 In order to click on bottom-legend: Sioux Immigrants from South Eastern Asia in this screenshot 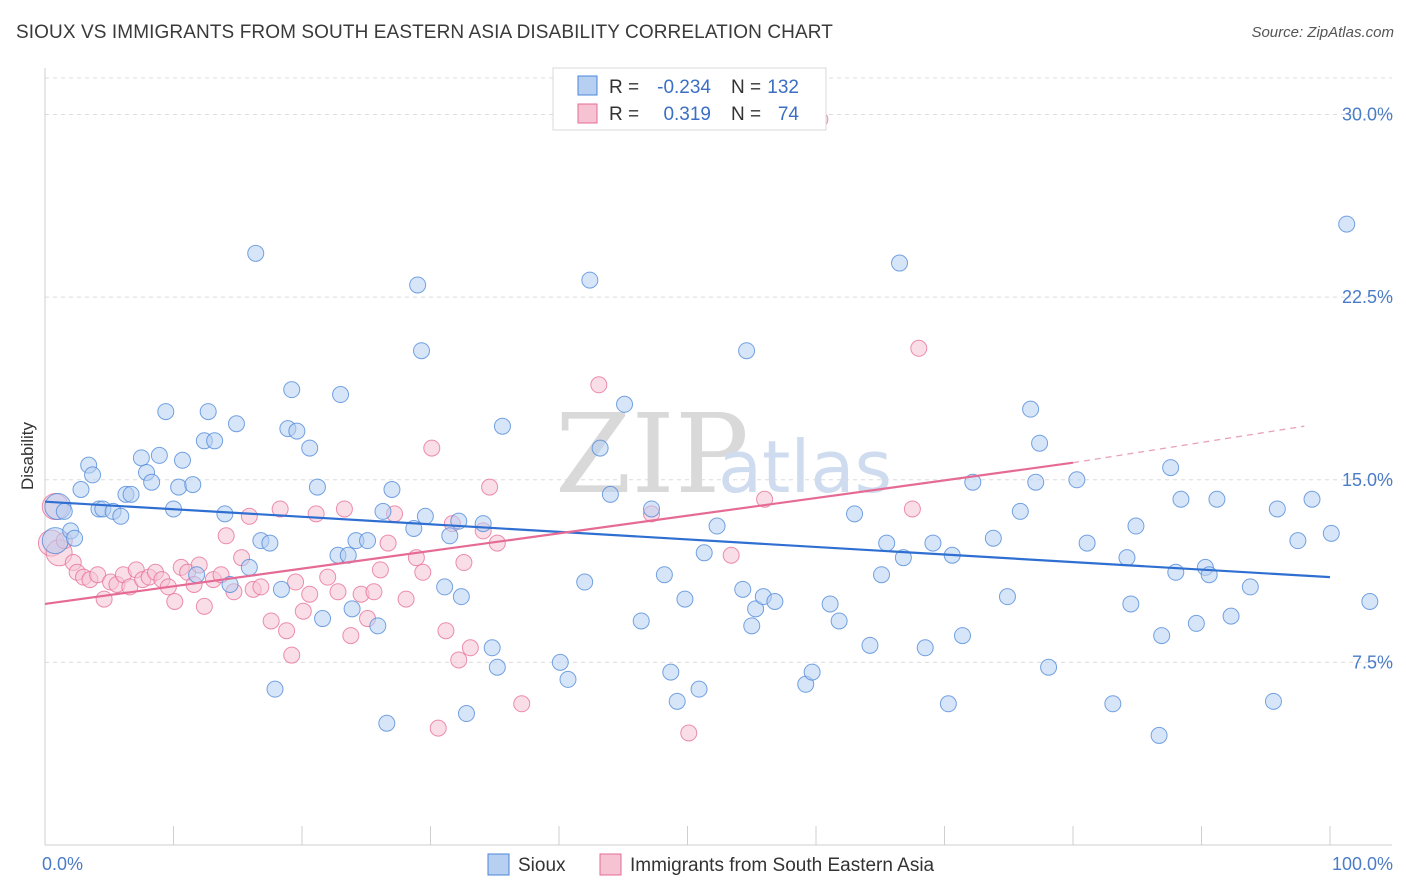, I will do `click(711, 864)`.